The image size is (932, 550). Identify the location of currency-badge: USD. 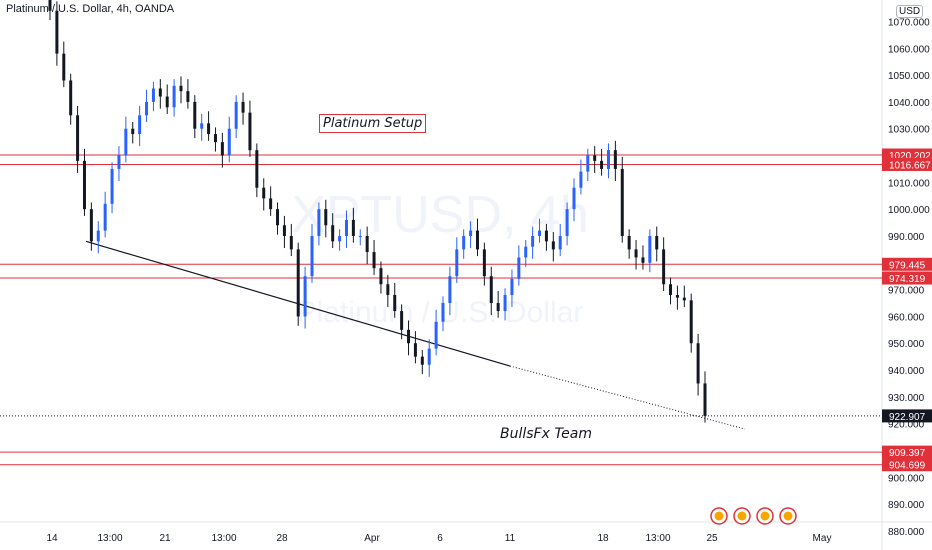
(910, 11).